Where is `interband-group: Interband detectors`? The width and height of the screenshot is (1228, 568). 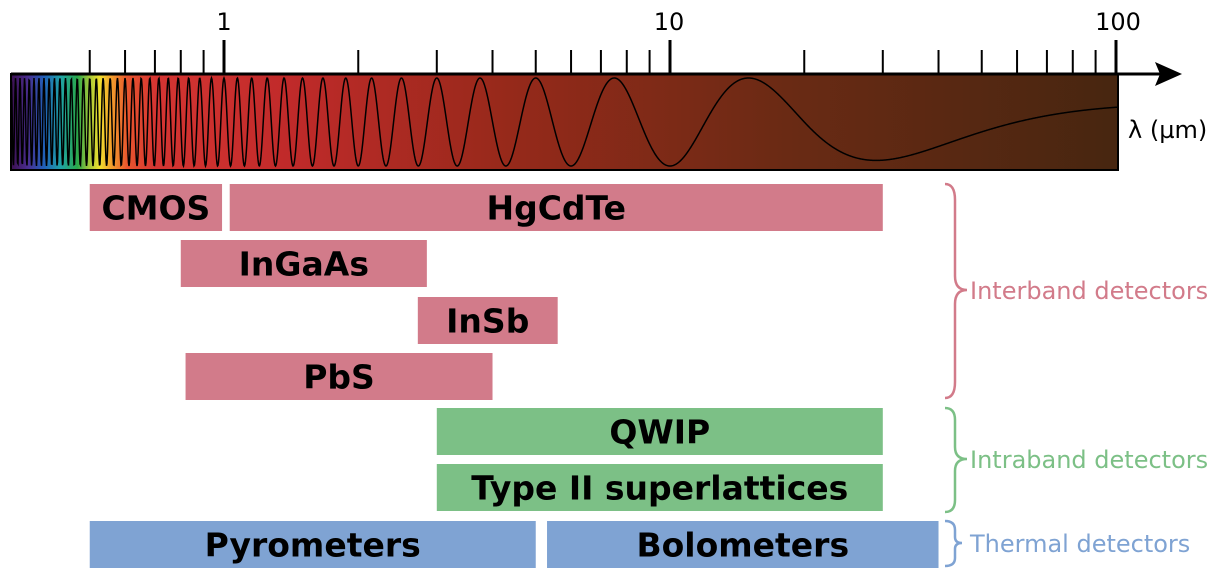
interband-group: Interband detectors is located at coordinates (1076, 291).